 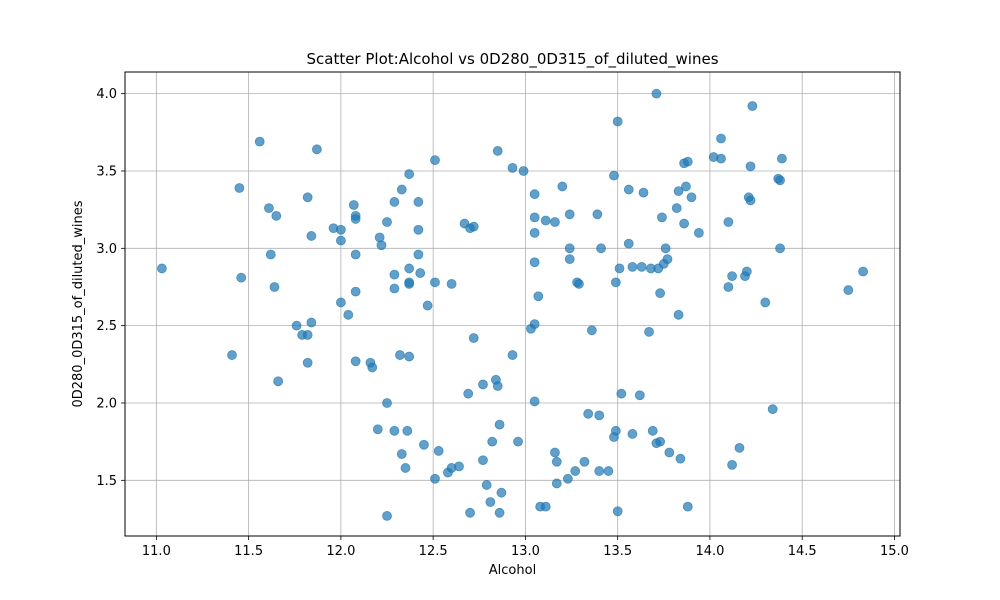 What do you see at coordinates (512, 570) in the screenshot?
I see `x-axis-label: Alcohol` at bounding box center [512, 570].